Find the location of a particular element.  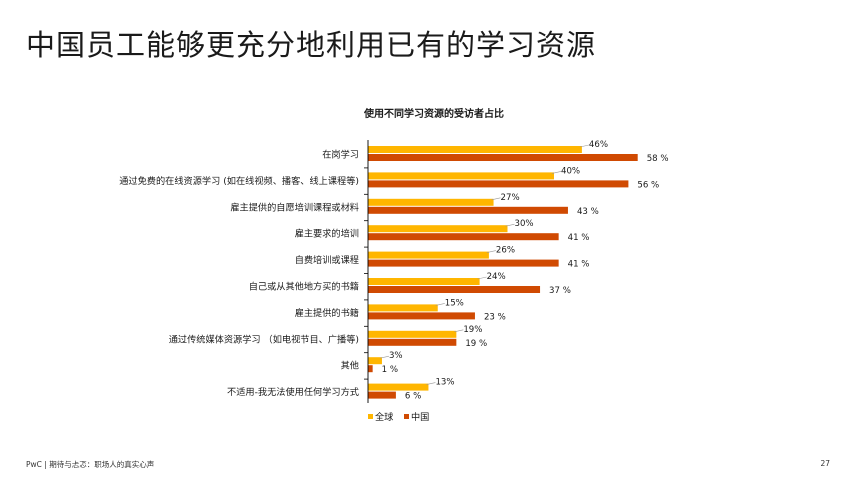

category-label: 自己或从其他地方买的书籍 is located at coordinates (304, 287).